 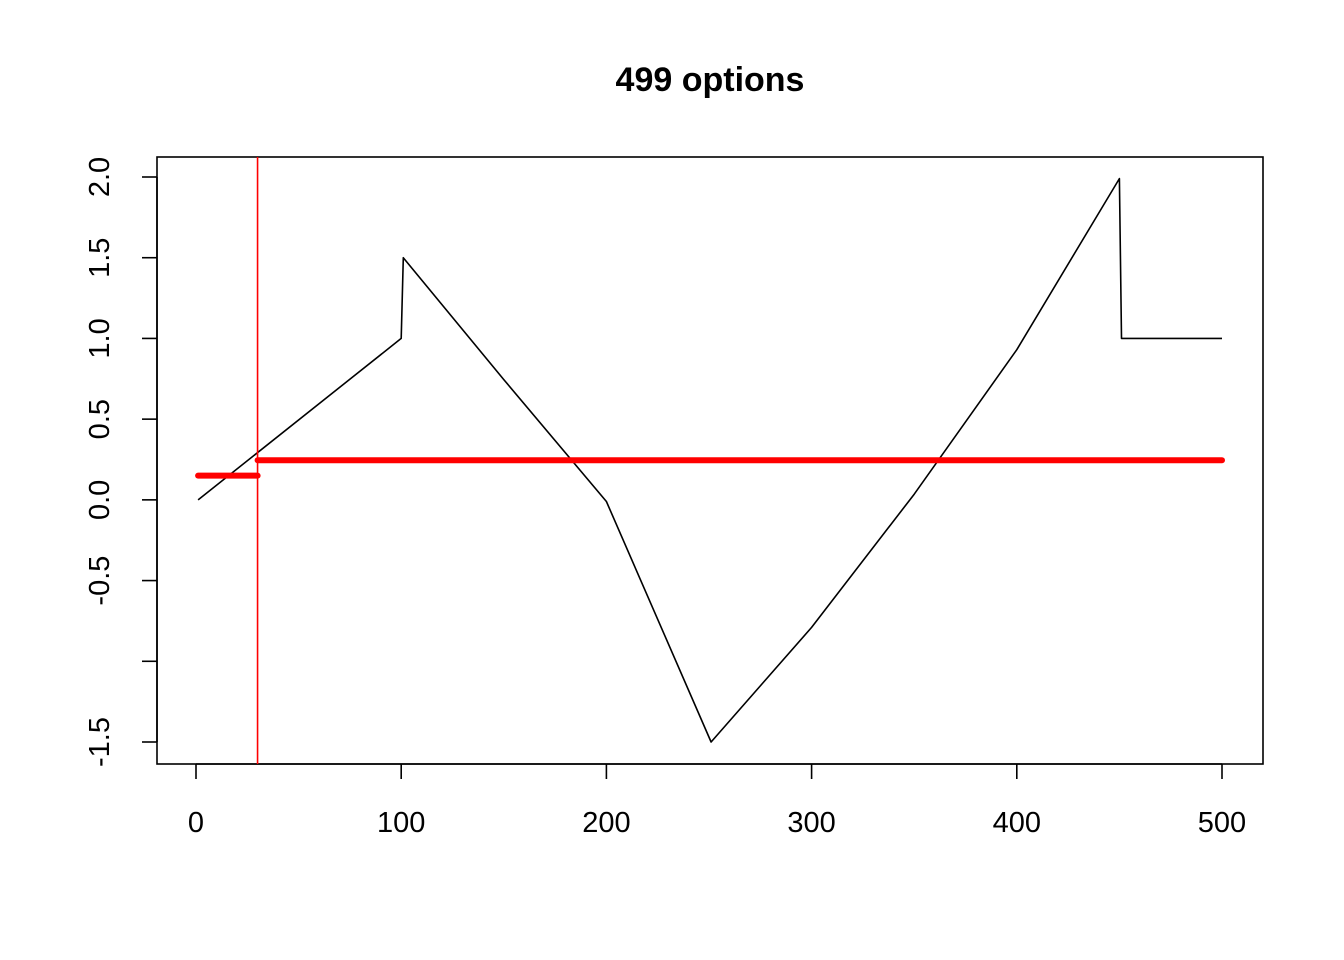 I want to click on y-tick-label: 1.0, so click(x=100, y=338).